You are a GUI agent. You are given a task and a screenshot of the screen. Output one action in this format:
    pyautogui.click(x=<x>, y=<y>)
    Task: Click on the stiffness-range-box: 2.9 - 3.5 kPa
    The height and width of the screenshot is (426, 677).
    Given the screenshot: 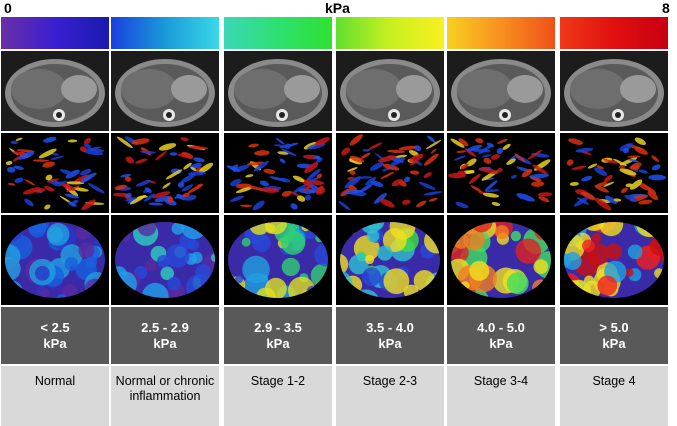 What is the action you would take?
    pyautogui.click(x=278, y=335)
    